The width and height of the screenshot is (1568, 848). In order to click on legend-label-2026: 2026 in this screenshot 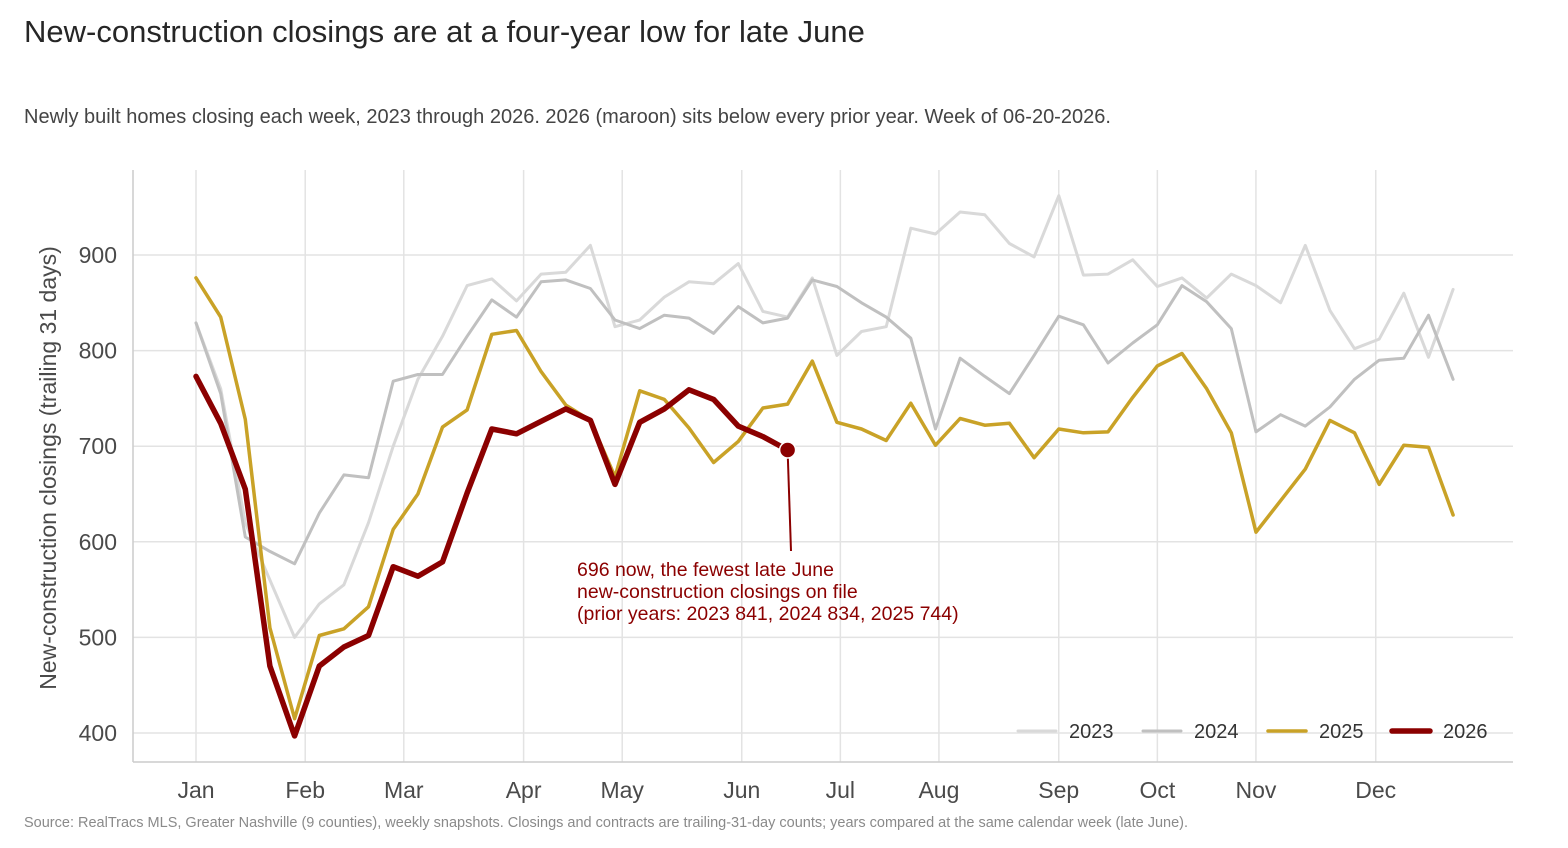, I will do `click(1465, 732)`.